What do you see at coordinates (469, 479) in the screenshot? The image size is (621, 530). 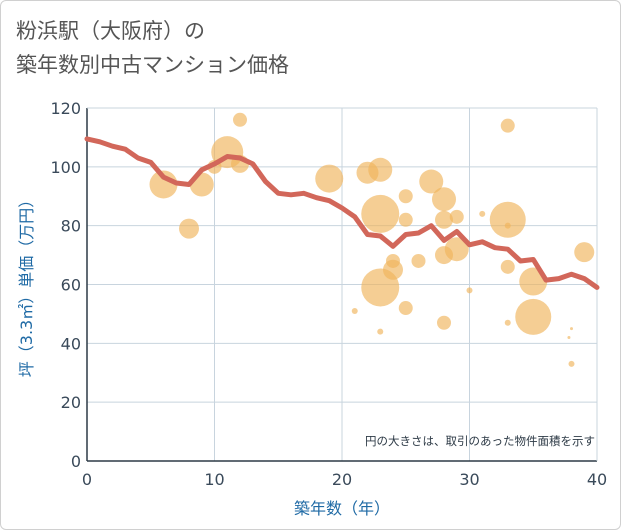 I see `x-tick-label: 30` at bounding box center [469, 479].